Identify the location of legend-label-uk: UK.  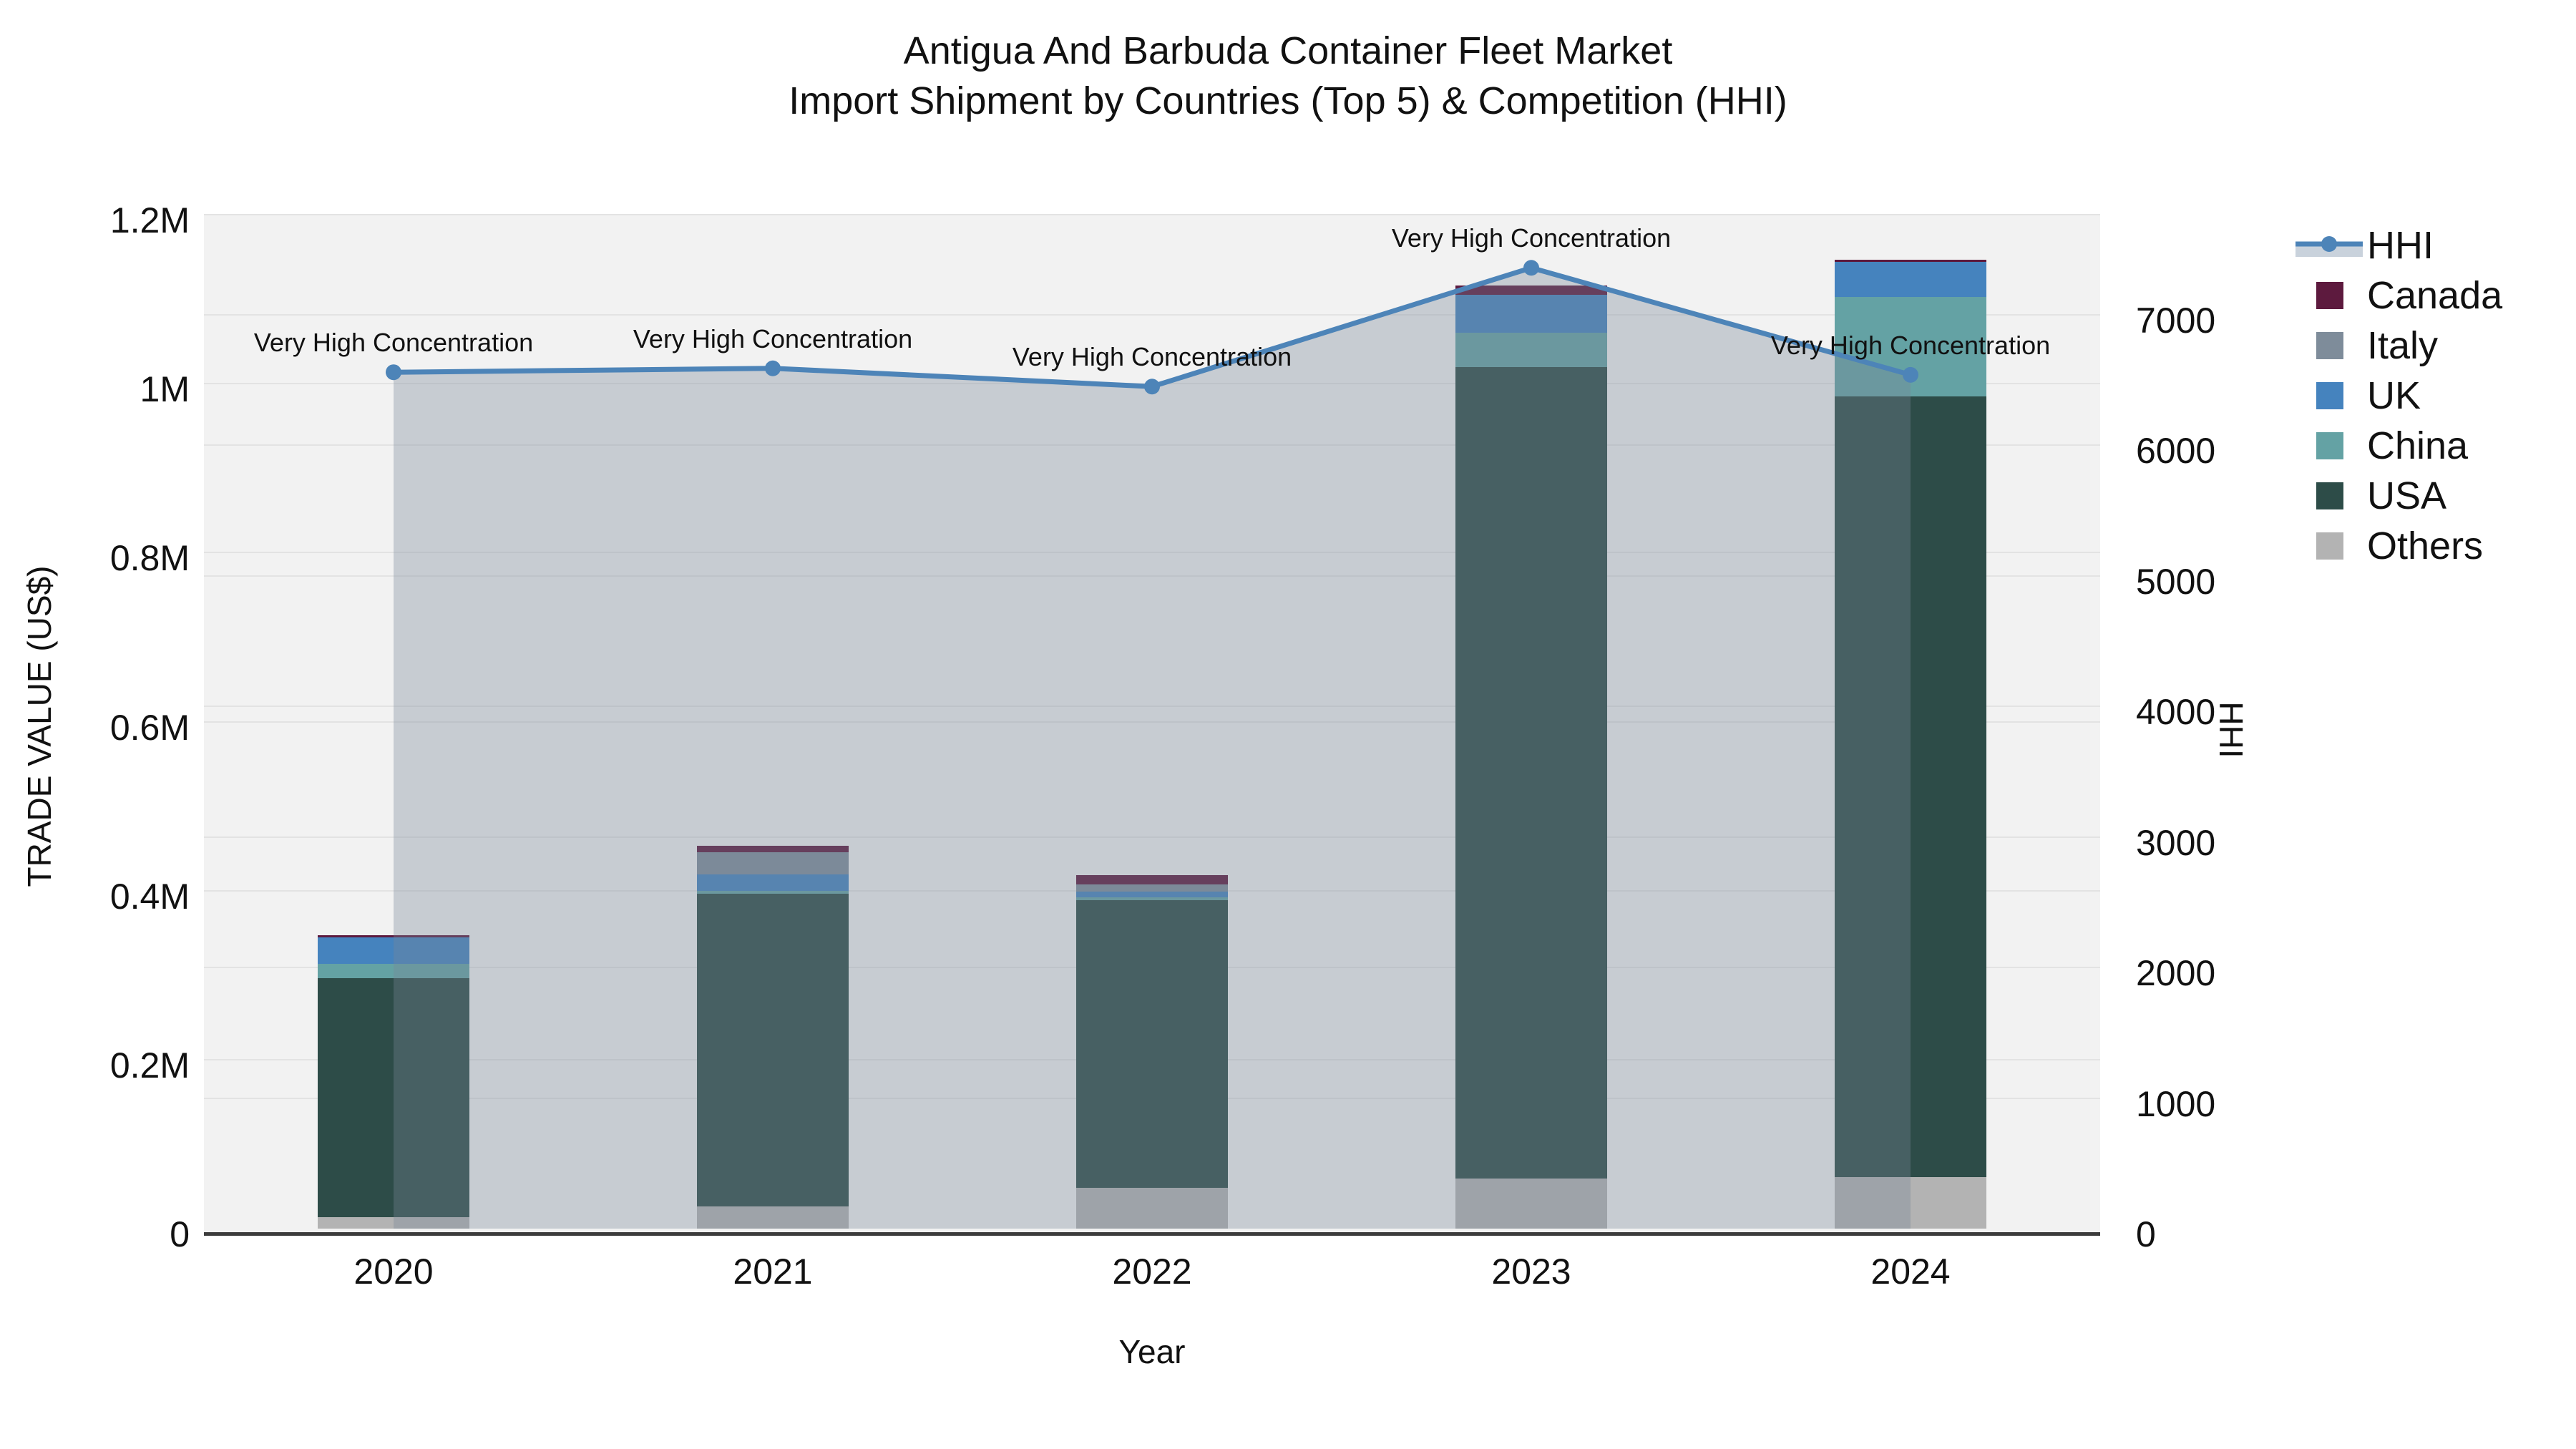
(2394, 395).